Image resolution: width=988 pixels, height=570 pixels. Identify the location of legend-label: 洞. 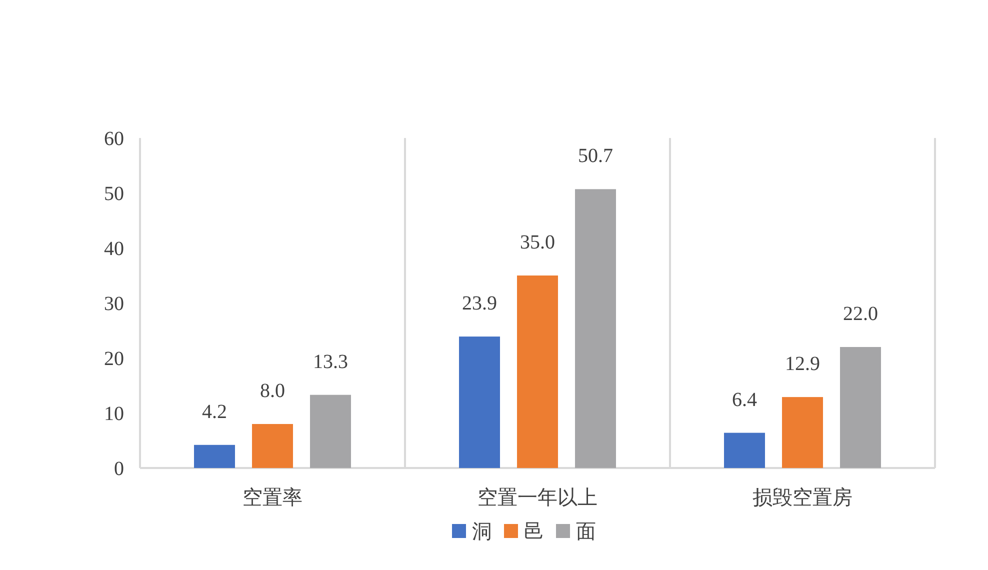
(482, 531).